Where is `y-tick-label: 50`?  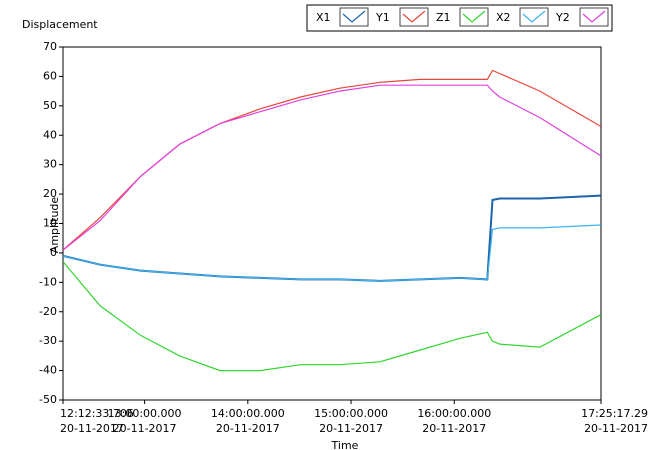
y-tick-label: 50 is located at coordinates (50, 105).